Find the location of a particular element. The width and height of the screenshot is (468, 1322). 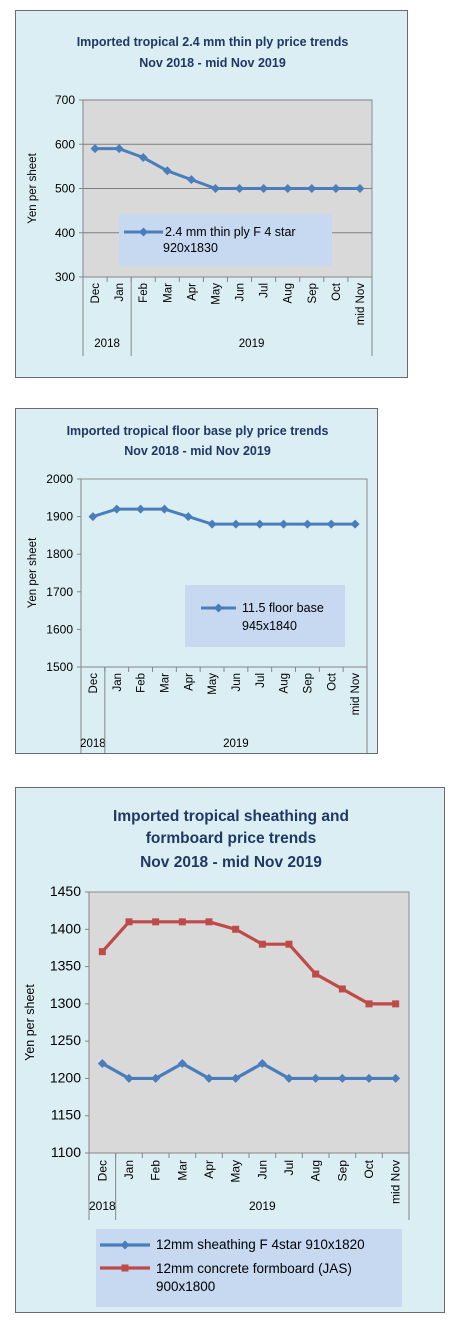

x-tick-label: Jun is located at coordinates (241, 292).